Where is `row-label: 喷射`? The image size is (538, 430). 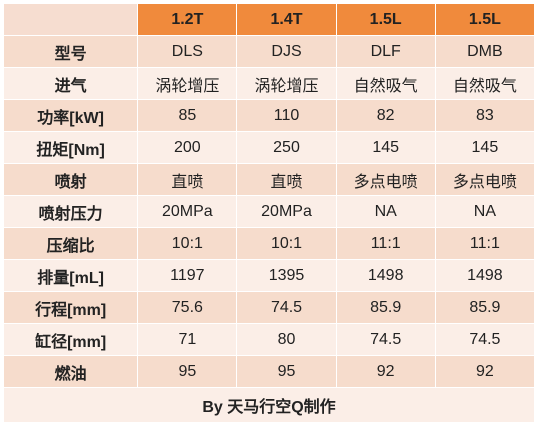
row-label: 喷射 is located at coordinates (70, 179).